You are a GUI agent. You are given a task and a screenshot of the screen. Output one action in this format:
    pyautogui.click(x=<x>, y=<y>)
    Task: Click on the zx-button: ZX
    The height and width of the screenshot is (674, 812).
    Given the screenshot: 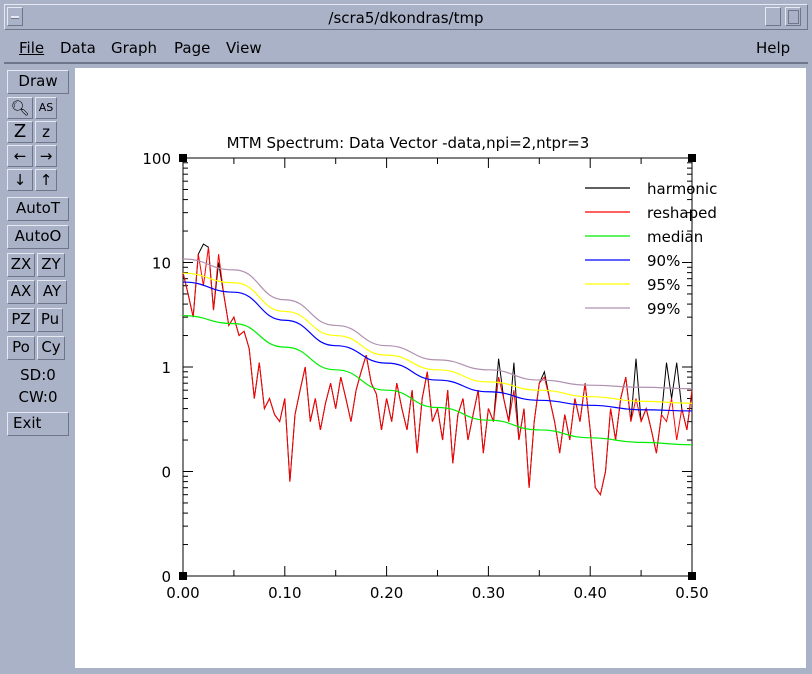 What is the action you would take?
    pyautogui.click(x=21, y=265)
    